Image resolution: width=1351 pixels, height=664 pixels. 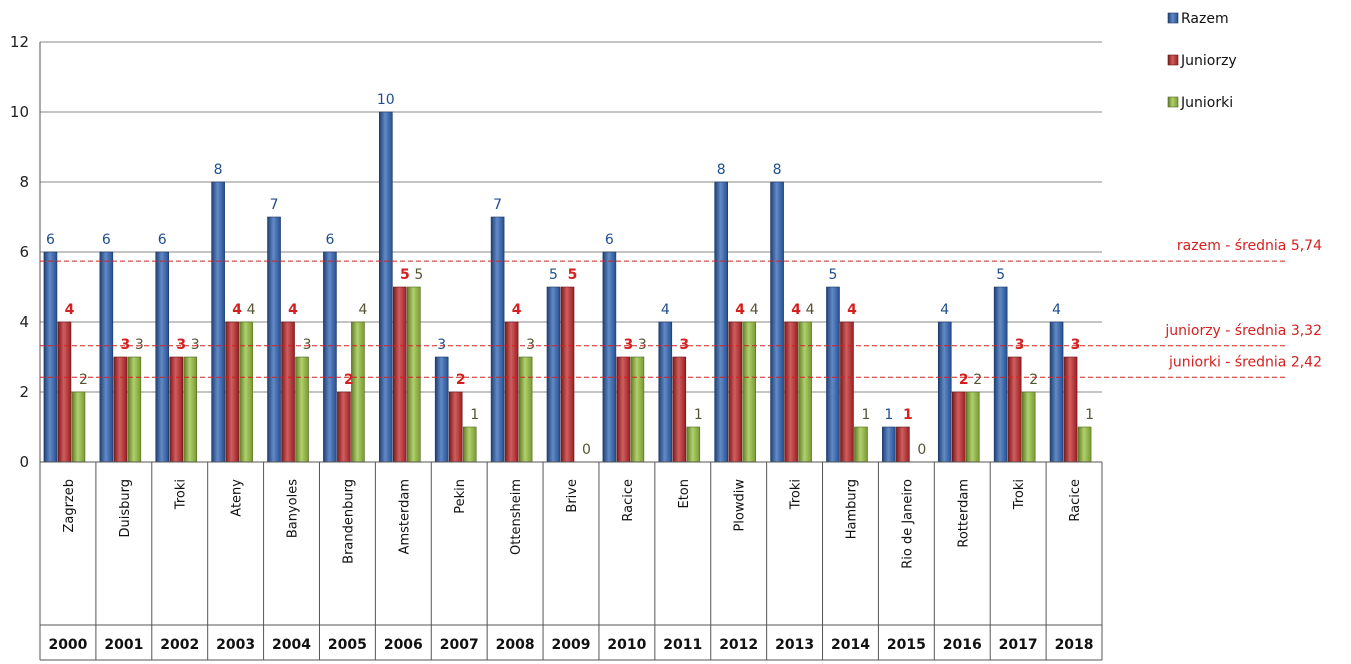 I want to click on y-axis: 0 2 4 6 8 10 12, so click(x=25, y=252).